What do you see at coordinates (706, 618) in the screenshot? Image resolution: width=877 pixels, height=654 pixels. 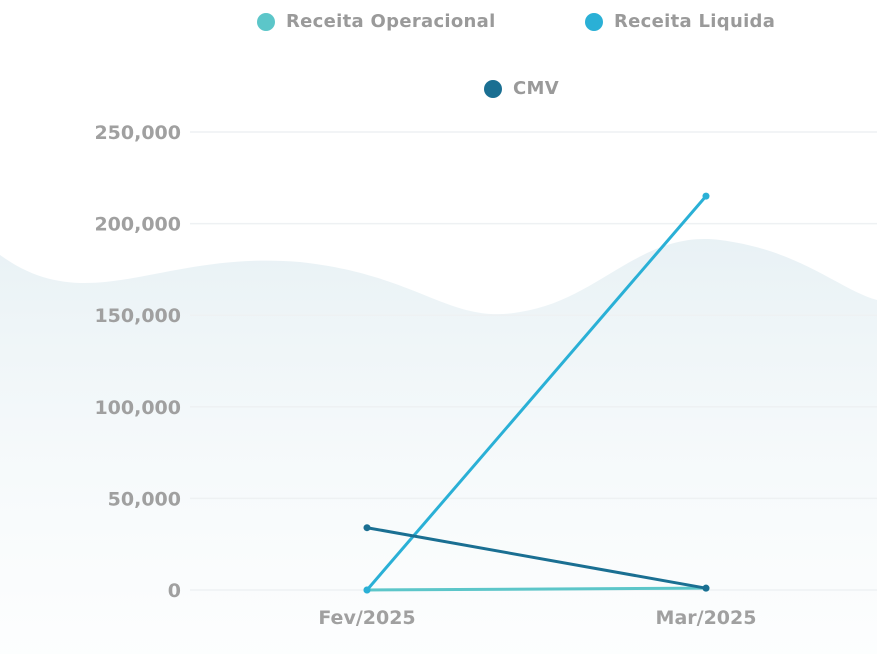 I see `x-tick-label: Mar/2025` at bounding box center [706, 618].